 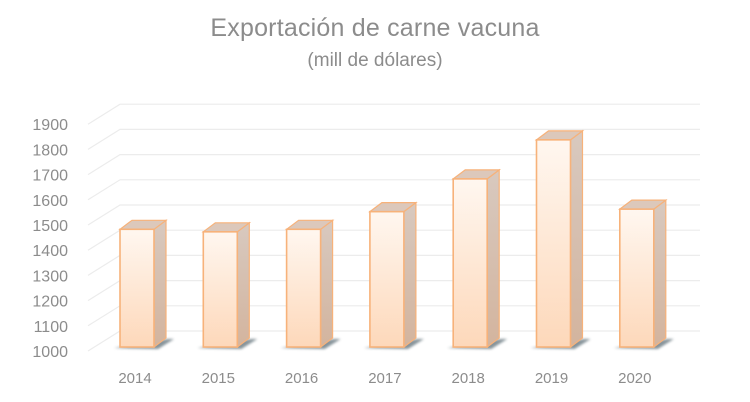 What do you see at coordinates (375, 28) in the screenshot?
I see `chart-title: Exportación de carne vacuna` at bounding box center [375, 28].